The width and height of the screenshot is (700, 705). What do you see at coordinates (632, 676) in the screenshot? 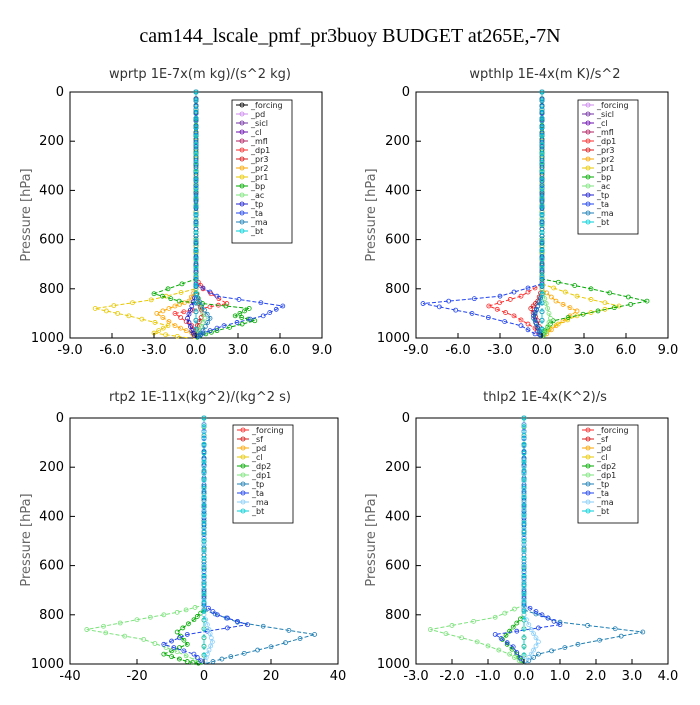
I see `x-tick-label: 3.0` at bounding box center [632, 676].